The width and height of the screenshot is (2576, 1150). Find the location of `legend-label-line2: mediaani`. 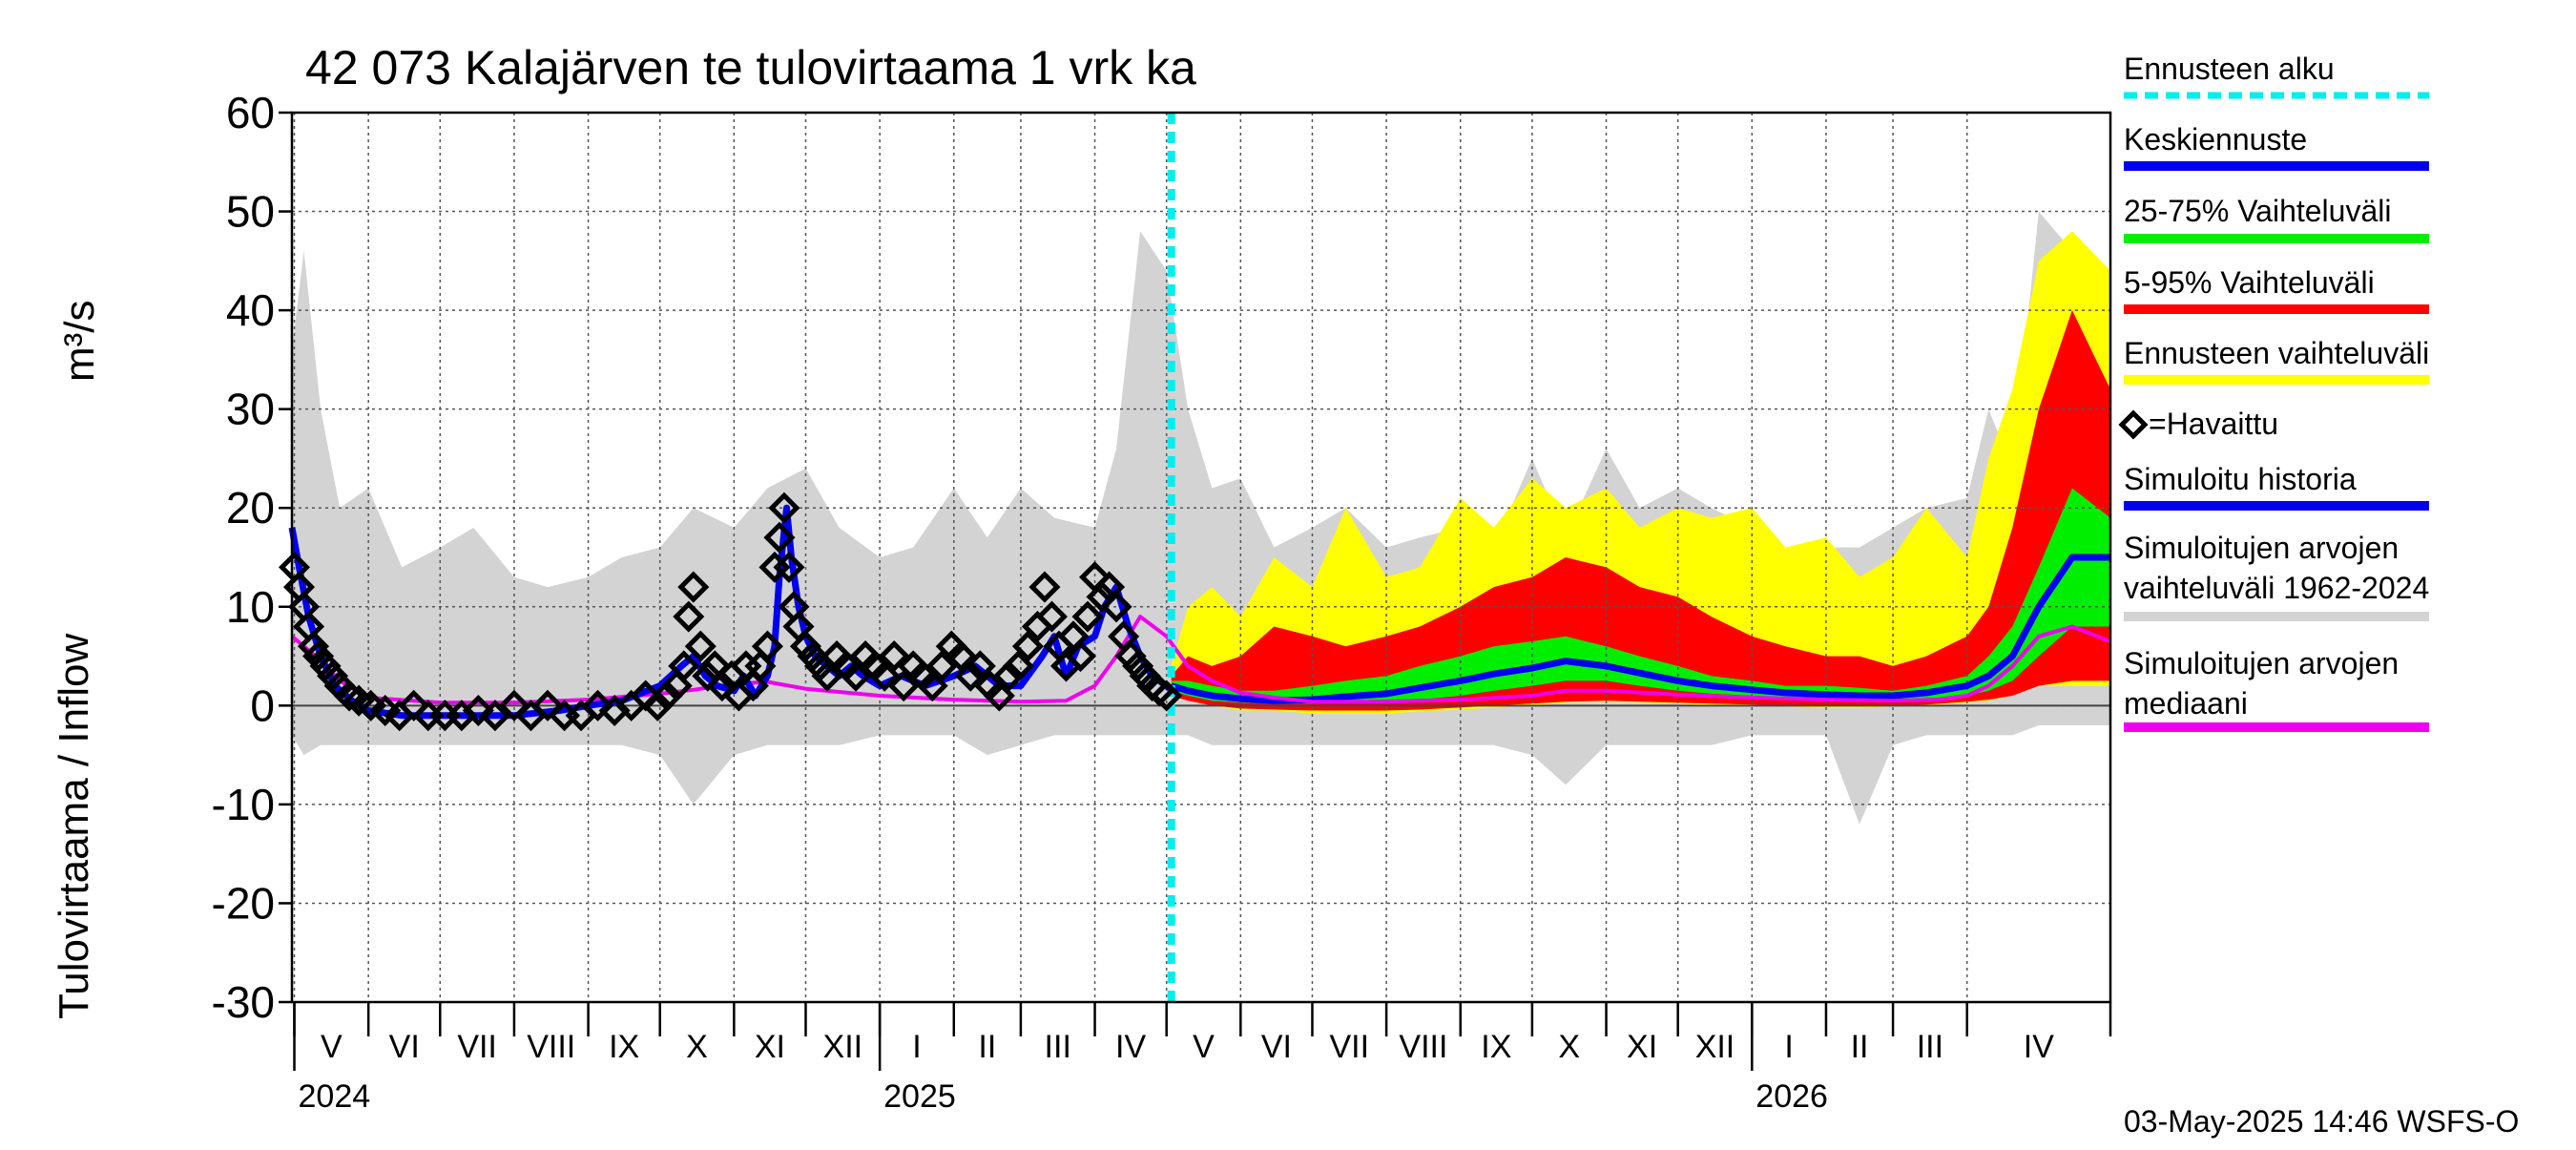

legend-label-line2: mediaani is located at coordinates (2186, 703).